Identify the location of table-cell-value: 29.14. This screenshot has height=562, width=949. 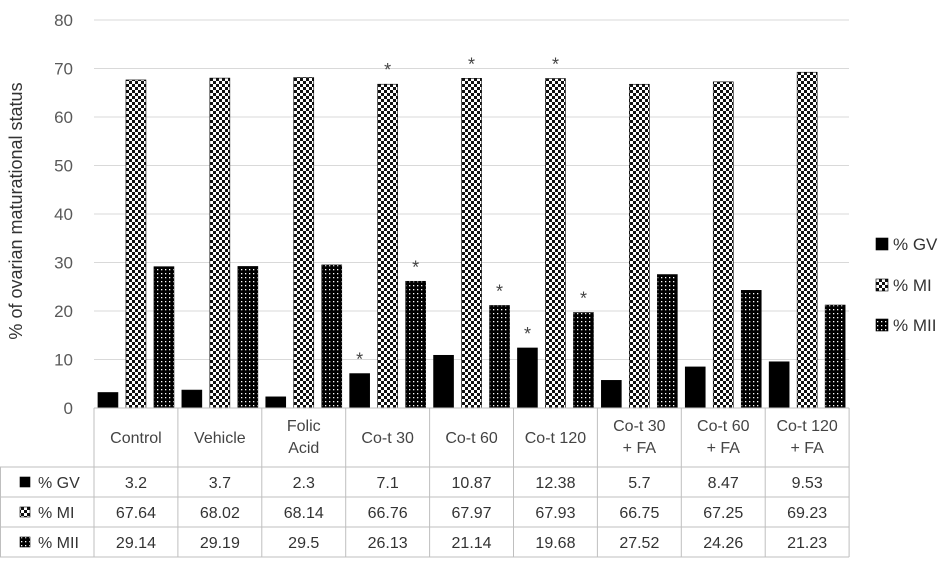
(136, 543).